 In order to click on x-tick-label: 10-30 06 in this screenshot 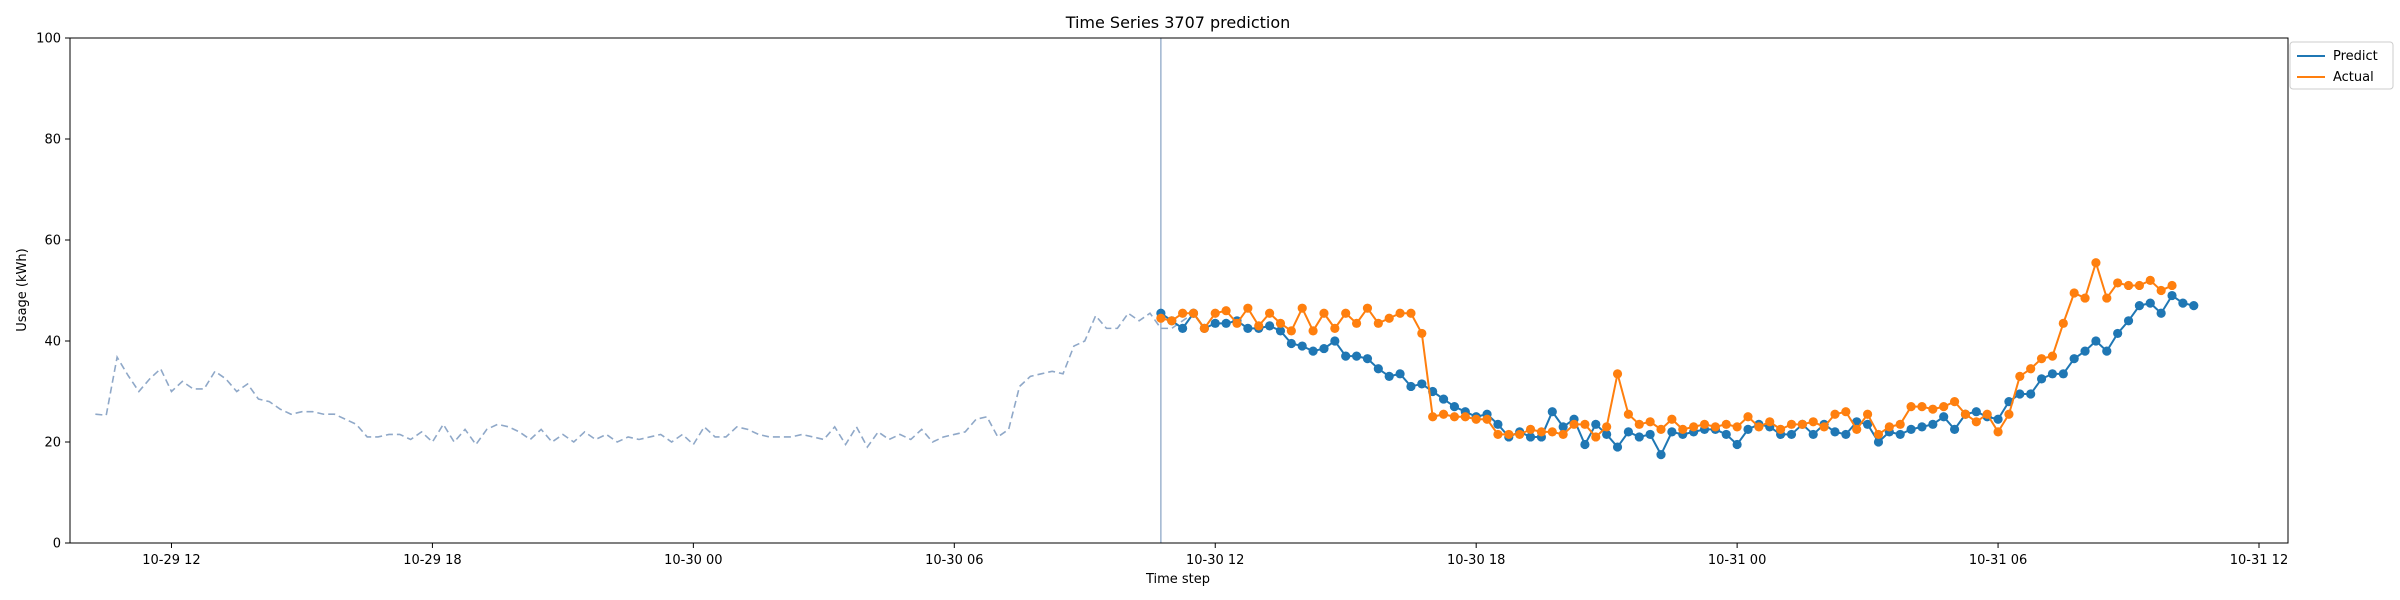, I will do `click(954, 560)`.